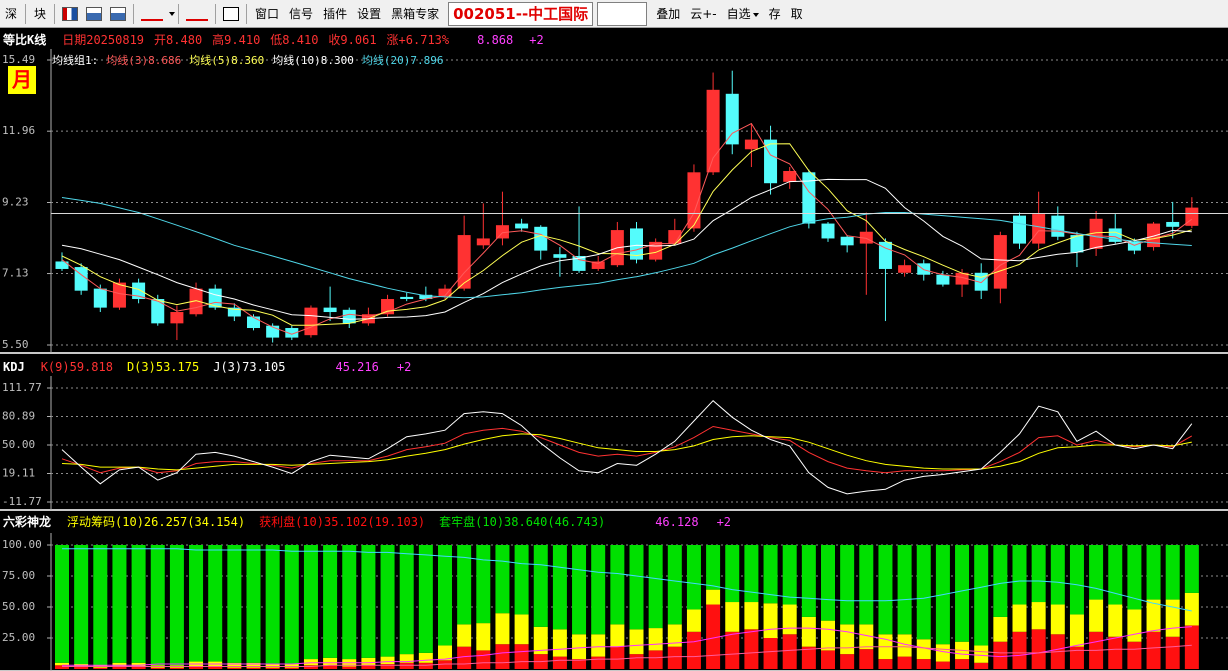  I want to click on header-item: 开8.480, so click(178, 40).